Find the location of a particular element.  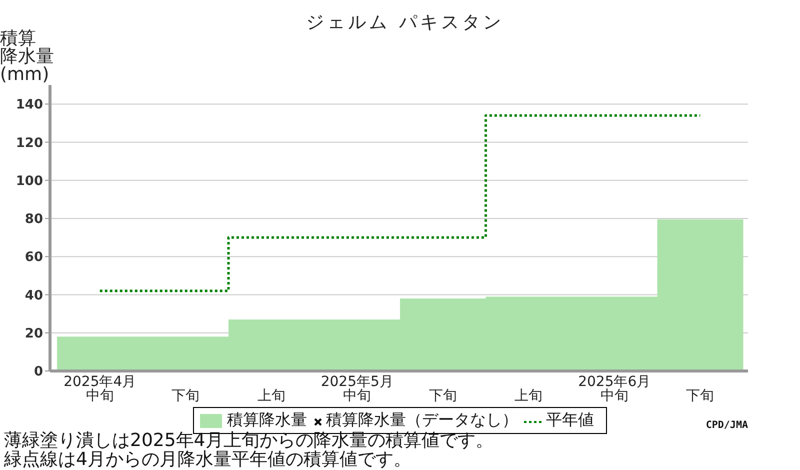

text: 緑点線は4月からの月降水量平年値の積算値です。 is located at coordinates (208, 459).